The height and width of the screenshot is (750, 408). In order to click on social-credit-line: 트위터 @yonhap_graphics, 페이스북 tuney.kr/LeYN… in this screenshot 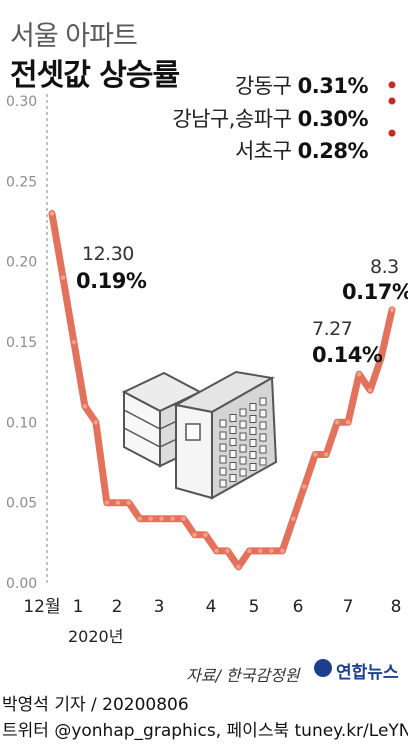, I will do `click(205, 731)`.